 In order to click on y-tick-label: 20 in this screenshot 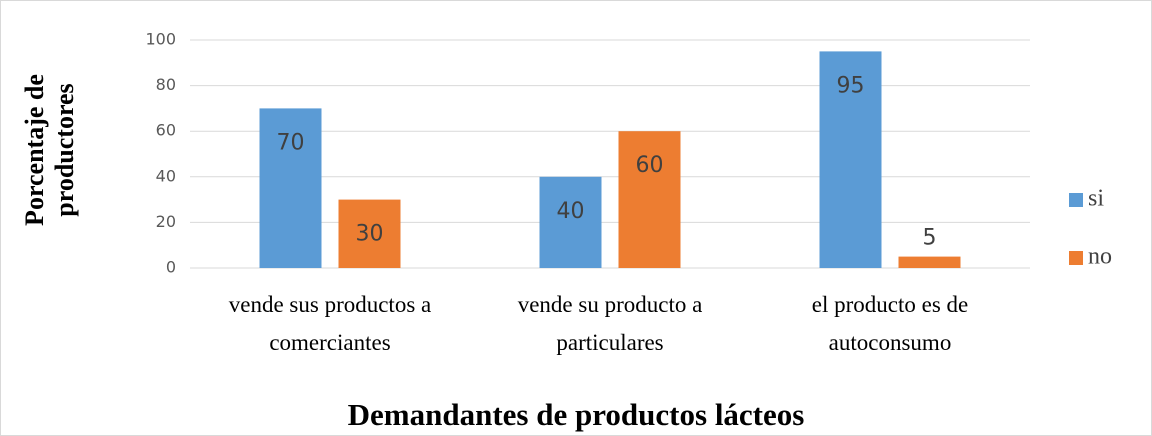, I will do `click(166, 221)`.